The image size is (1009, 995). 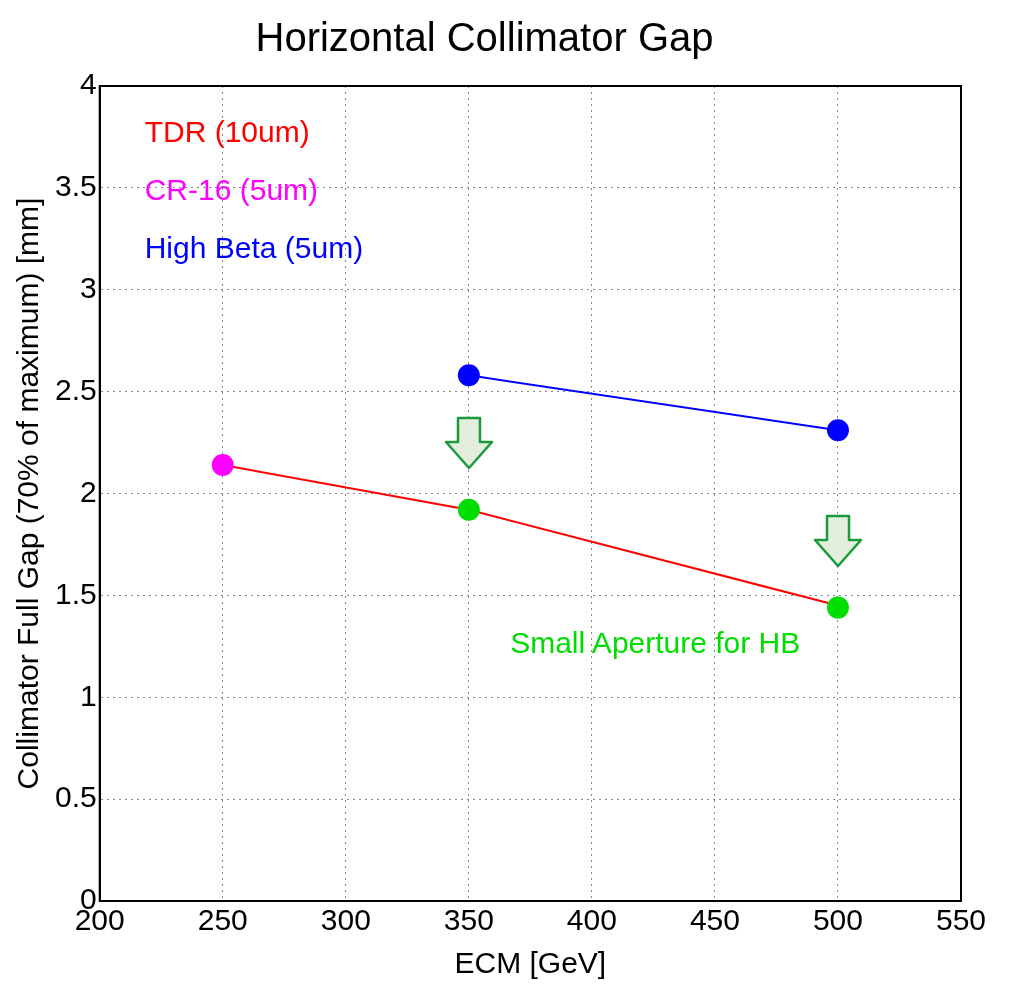 I want to click on y-tick-label: 2, so click(x=88, y=491).